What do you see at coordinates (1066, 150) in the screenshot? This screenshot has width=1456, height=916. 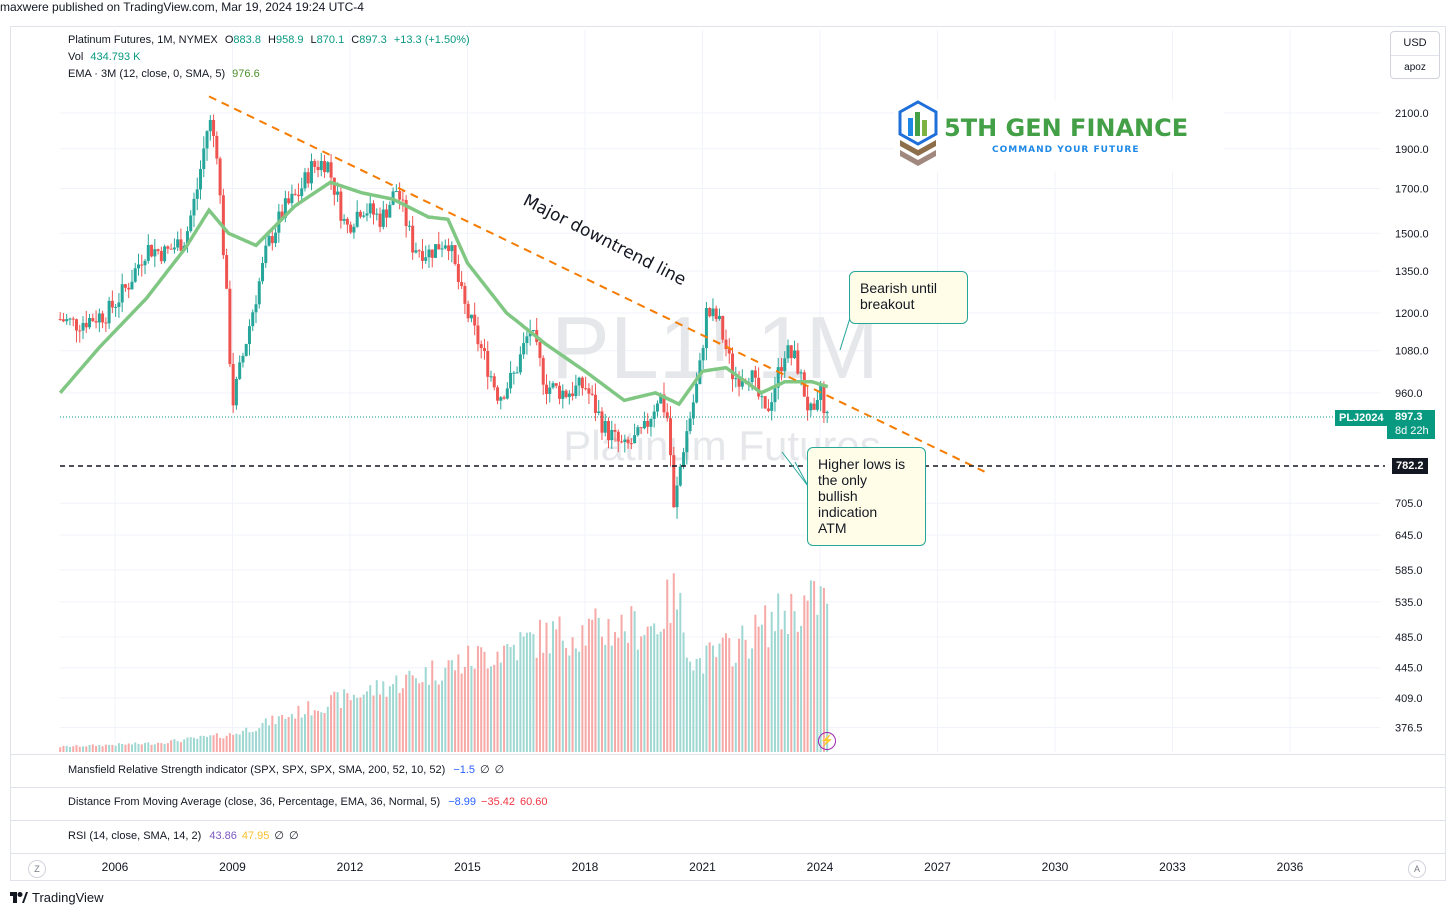 I see `logo-tagline: COMMAND YOUR FUTURE` at bounding box center [1066, 150].